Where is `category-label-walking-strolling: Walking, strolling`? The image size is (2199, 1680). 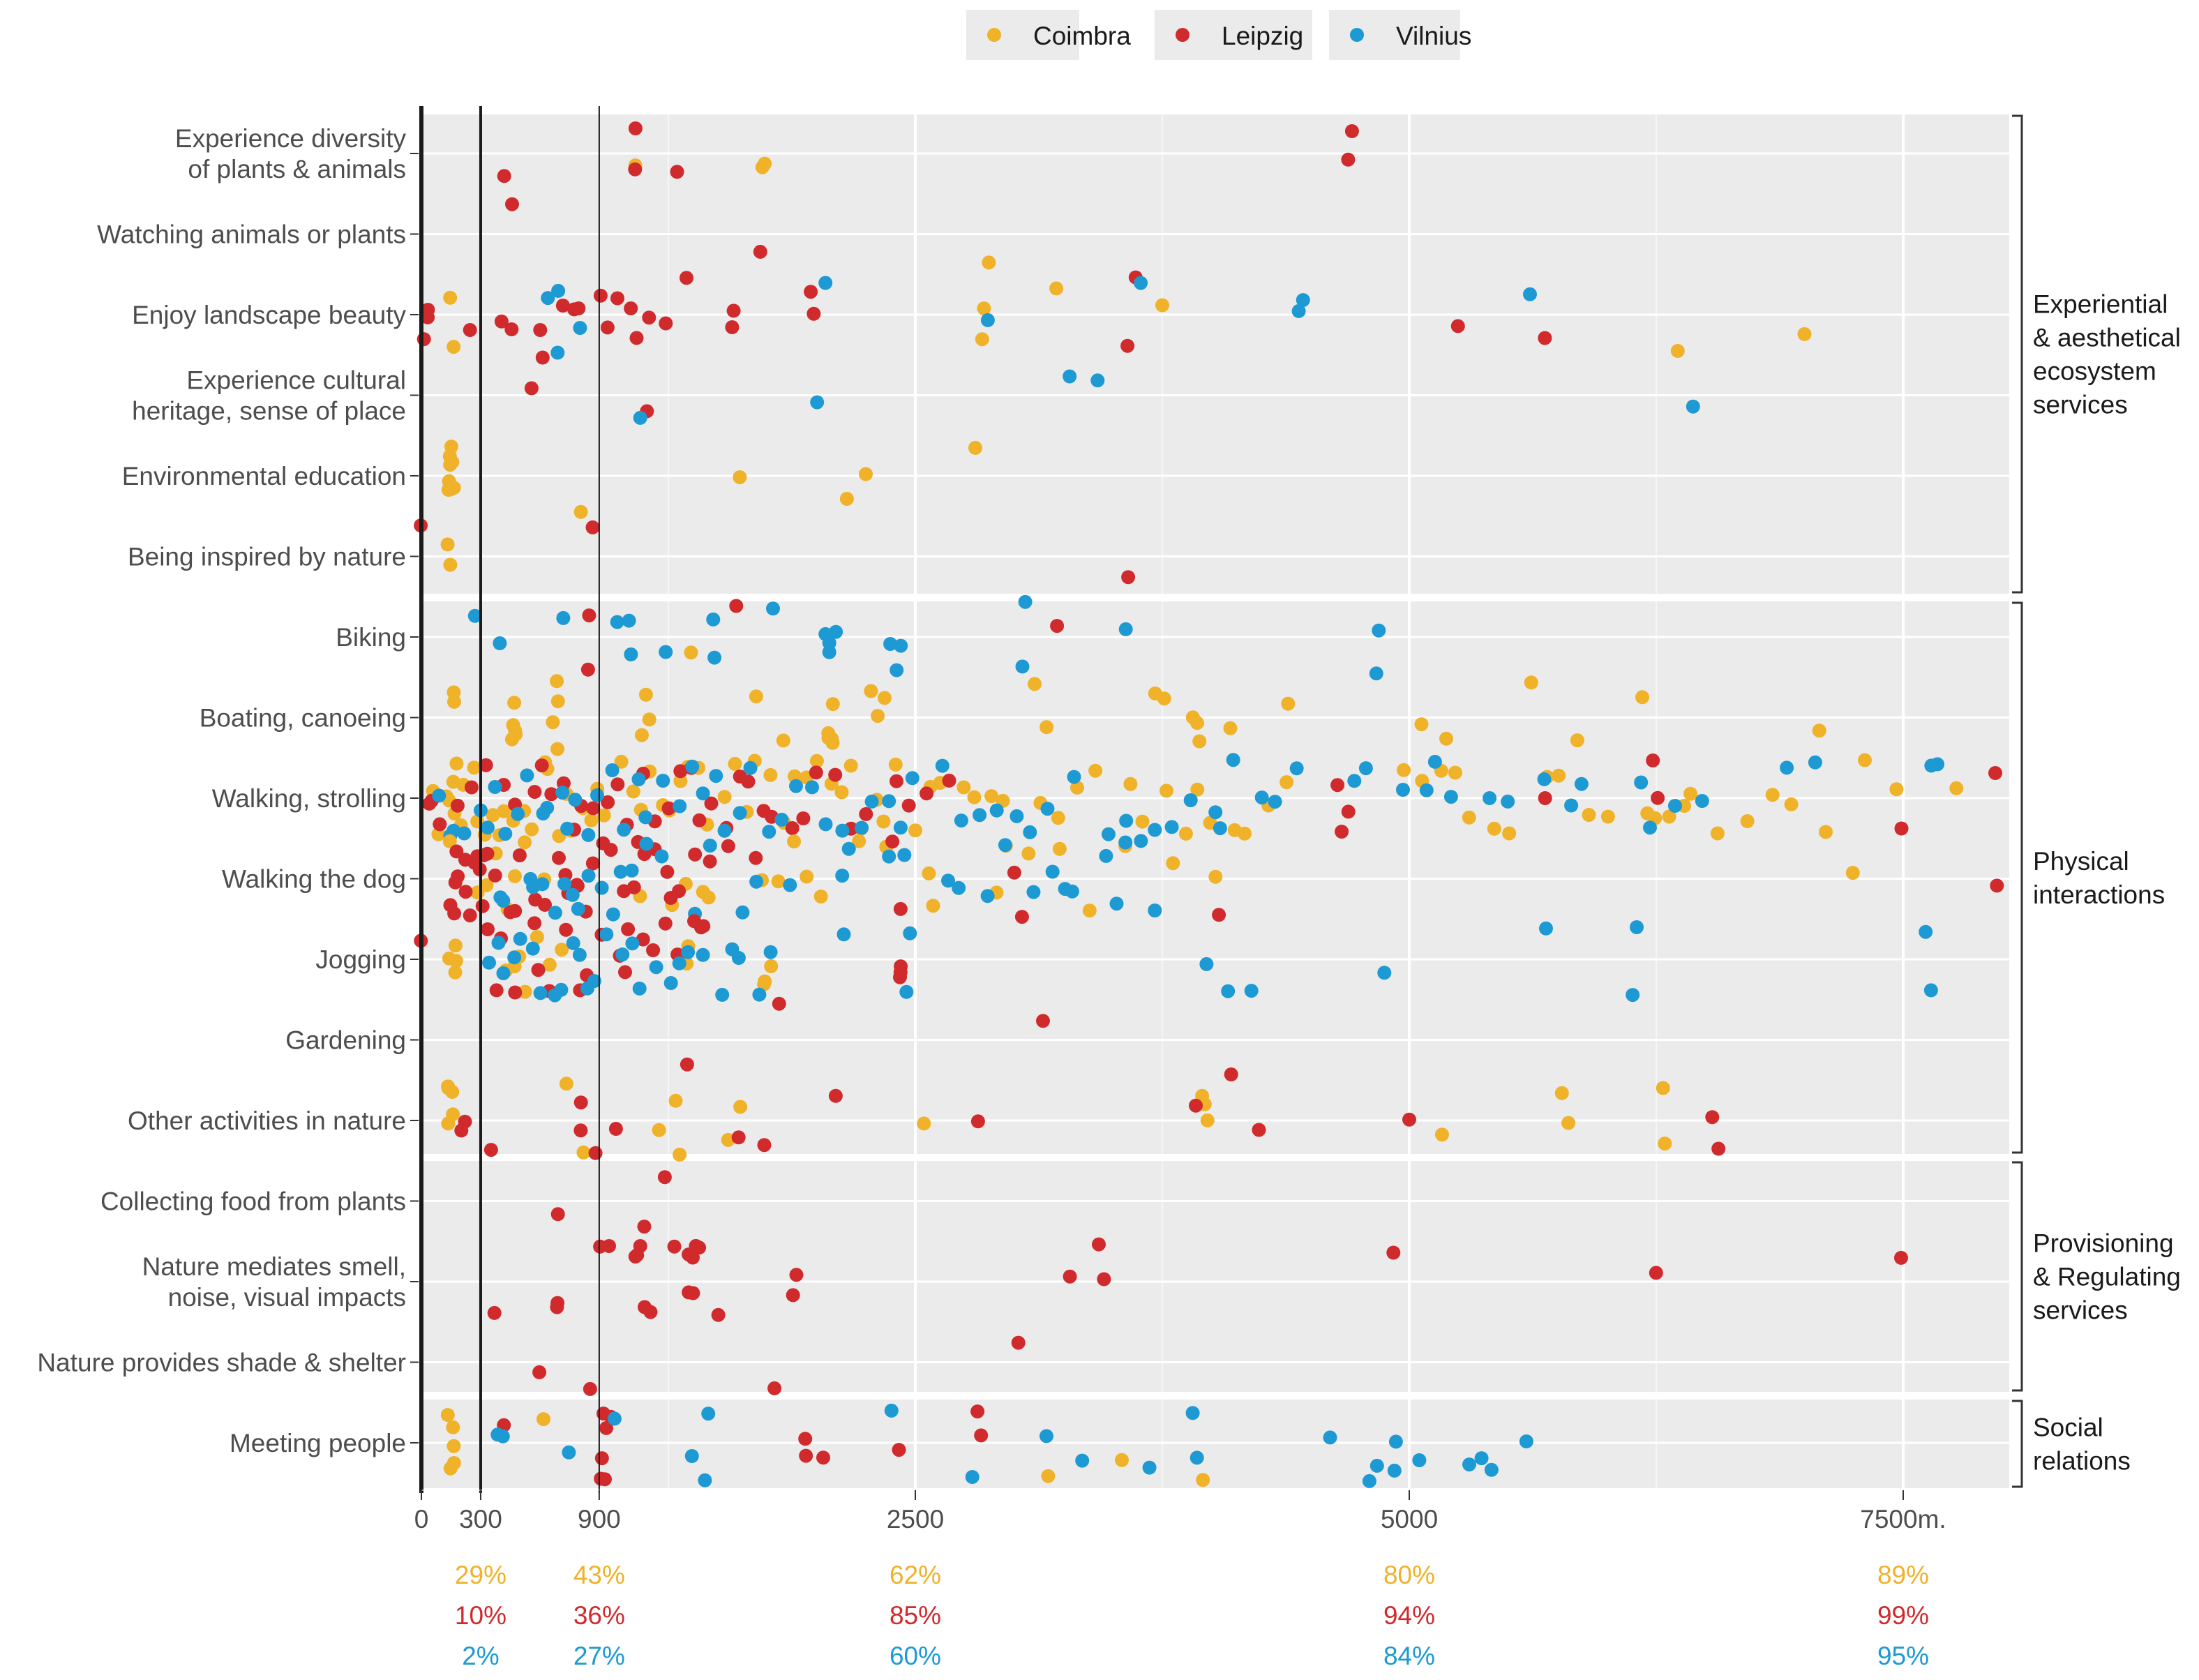 category-label-walking-strolling: Walking, strolling is located at coordinates (309, 798).